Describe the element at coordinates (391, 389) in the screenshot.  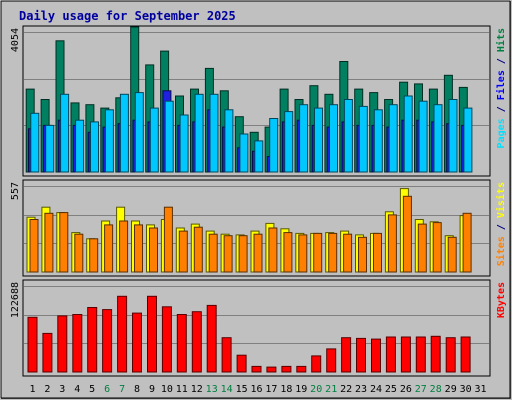
I see `x-tick-label: 25` at that location.